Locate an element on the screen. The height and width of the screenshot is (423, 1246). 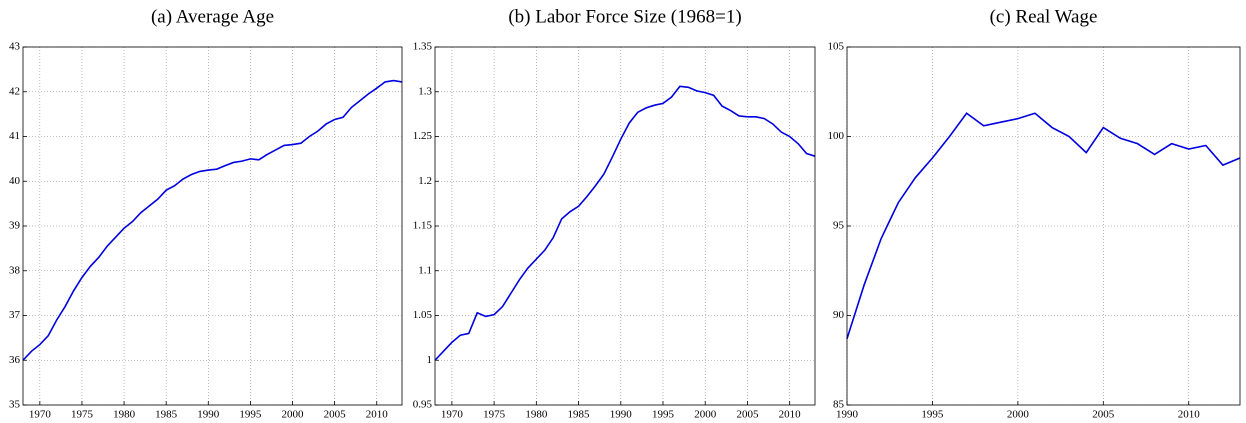
y-tick-label: 42 is located at coordinates (14, 91).